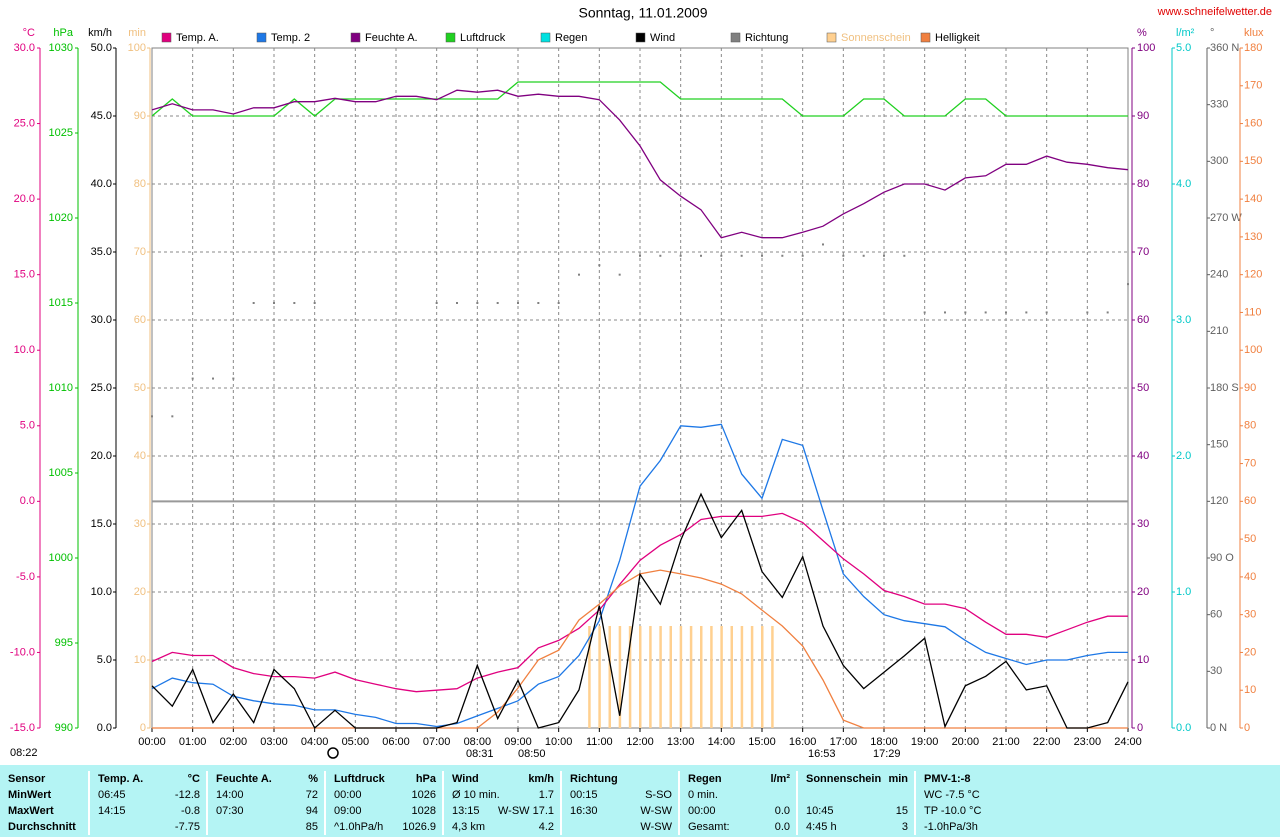 This screenshot has height=837, width=1280. What do you see at coordinates (658, 795) in the screenshot?
I see `cell-right: S-SO` at bounding box center [658, 795].